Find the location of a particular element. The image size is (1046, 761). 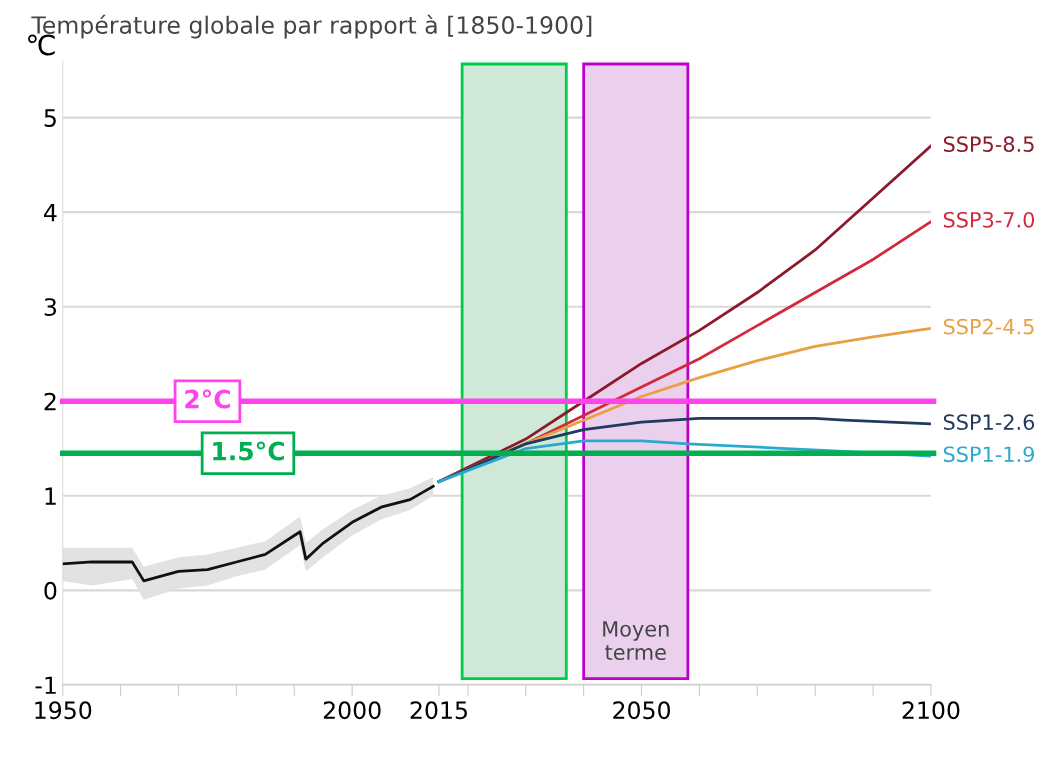

series-label: SSP1-2.6 is located at coordinates (989, 422).